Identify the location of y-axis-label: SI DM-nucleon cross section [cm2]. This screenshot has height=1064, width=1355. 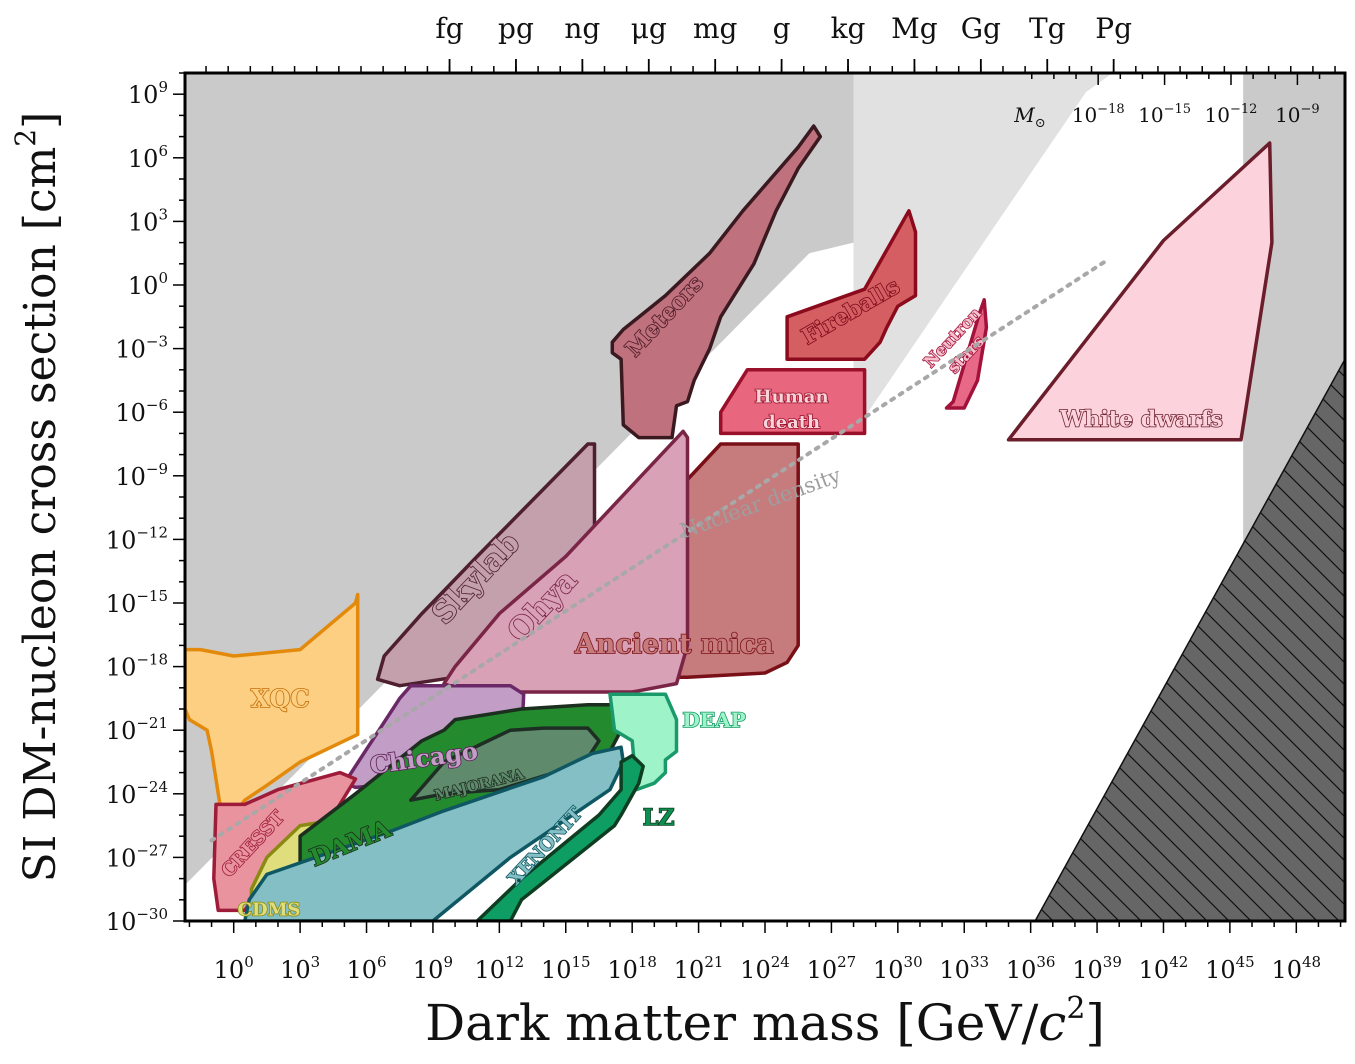
(37, 497).